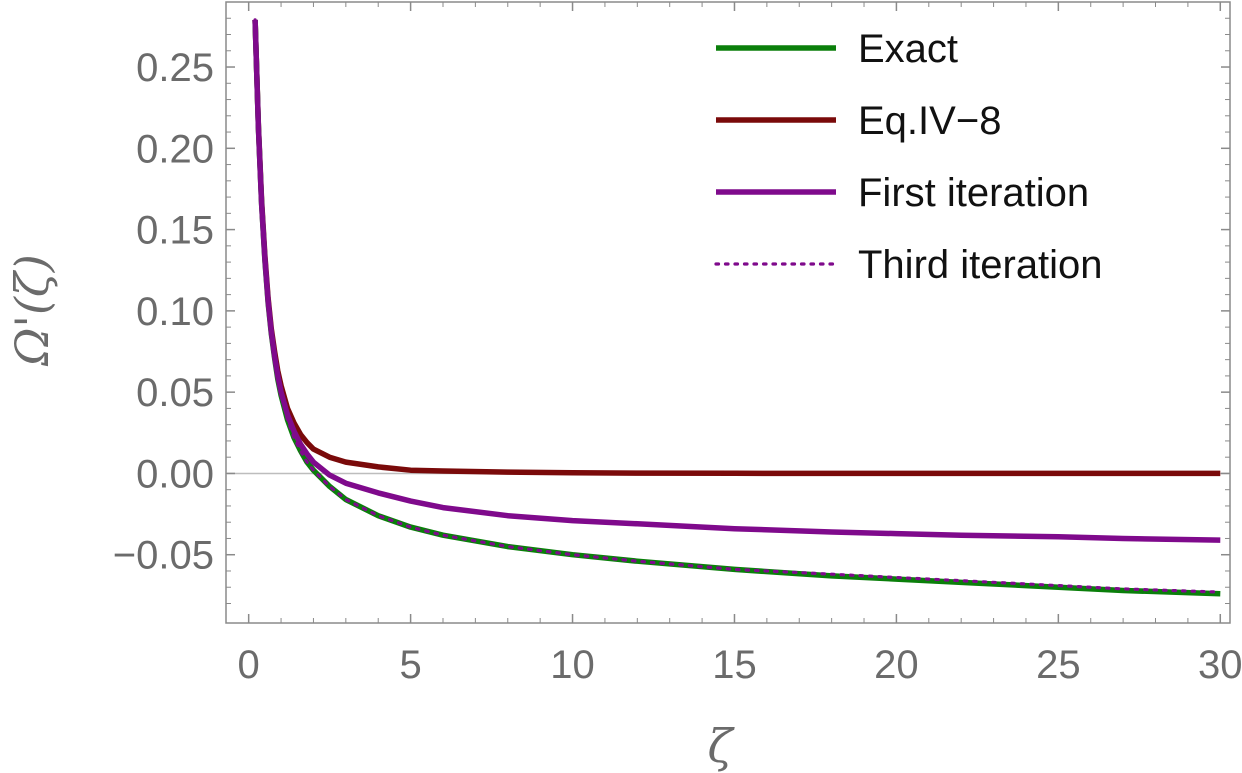 The height and width of the screenshot is (773, 1242). Describe the element at coordinates (410, 665) in the screenshot. I see `x-tick-label: 5` at that location.